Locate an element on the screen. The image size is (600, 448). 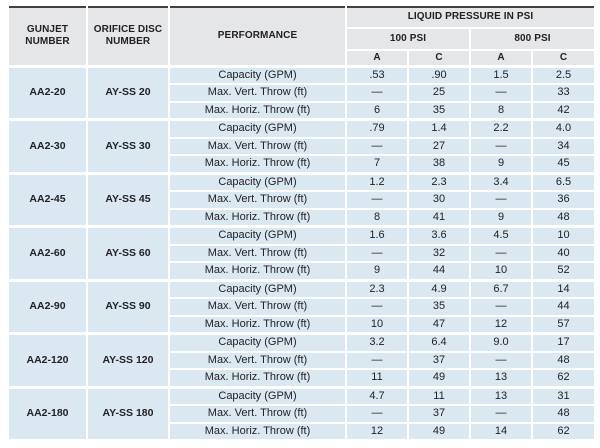
value-cell: 41 is located at coordinates (438, 217).